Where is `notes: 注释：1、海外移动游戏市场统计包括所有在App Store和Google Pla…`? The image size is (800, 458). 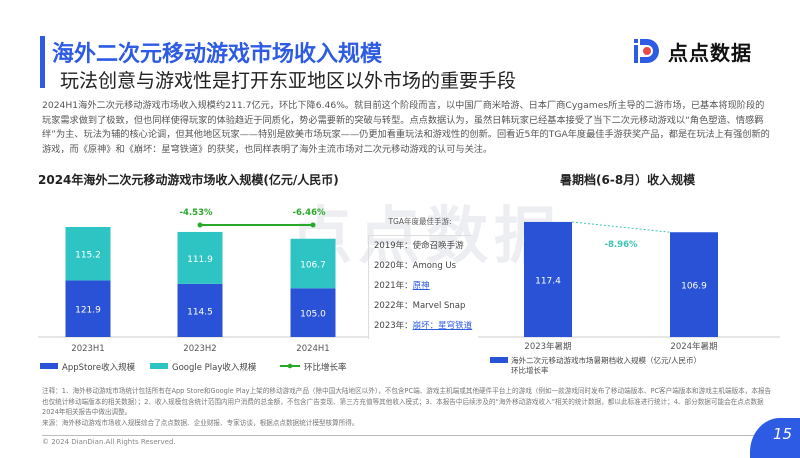
notes: 注释：1、海外移动游戏市场统计包括所有在App Store和Google Pla… is located at coordinates (407, 407).